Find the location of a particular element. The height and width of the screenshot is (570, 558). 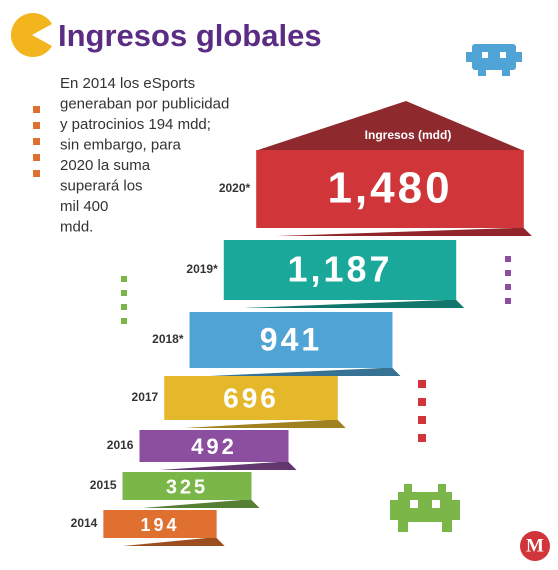

category-label: 2017 is located at coordinates (145, 397).